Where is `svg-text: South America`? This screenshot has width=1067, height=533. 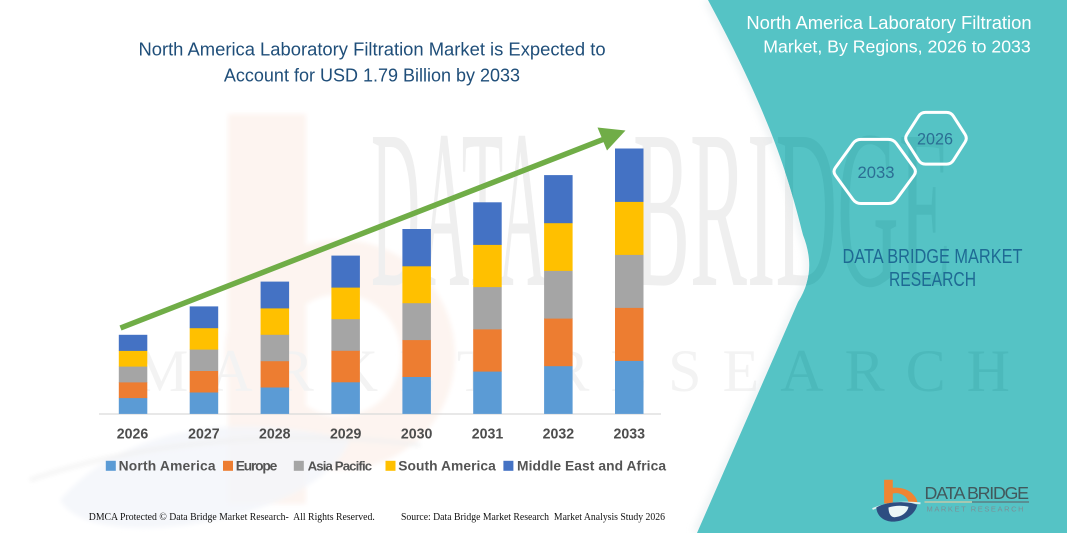
svg-text: South America is located at coordinates (447, 465).